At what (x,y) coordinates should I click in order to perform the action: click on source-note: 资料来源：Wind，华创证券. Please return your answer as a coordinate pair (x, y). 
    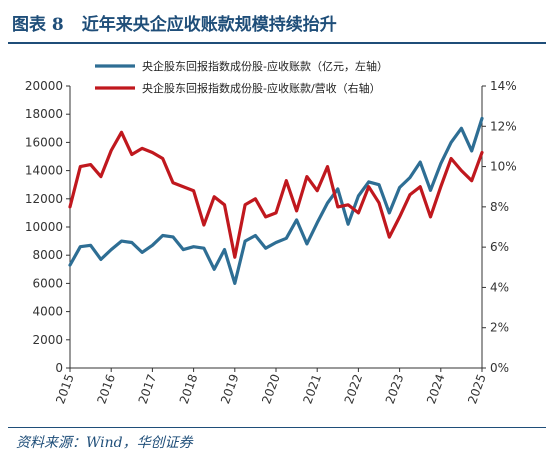
    Looking at the image, I should click on (104, 443).